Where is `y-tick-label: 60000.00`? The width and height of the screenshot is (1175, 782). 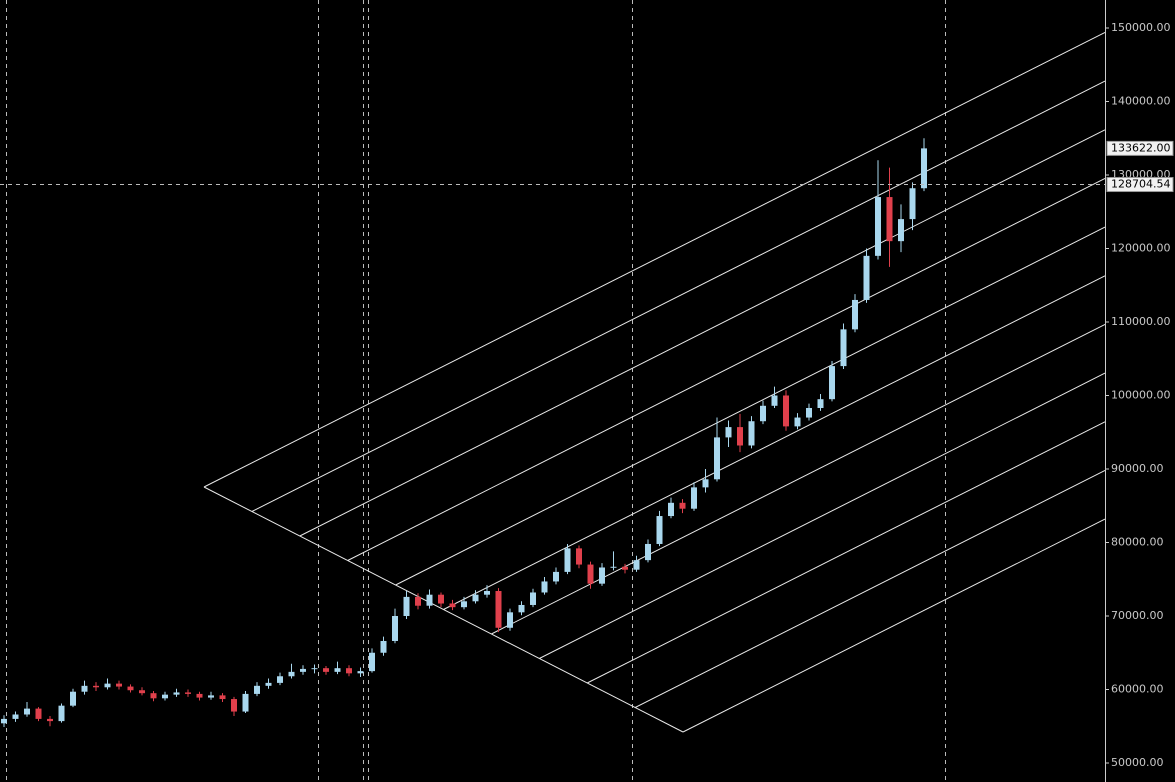
y-tick-label: 60000.00 is located at coordinates (1137, 689).